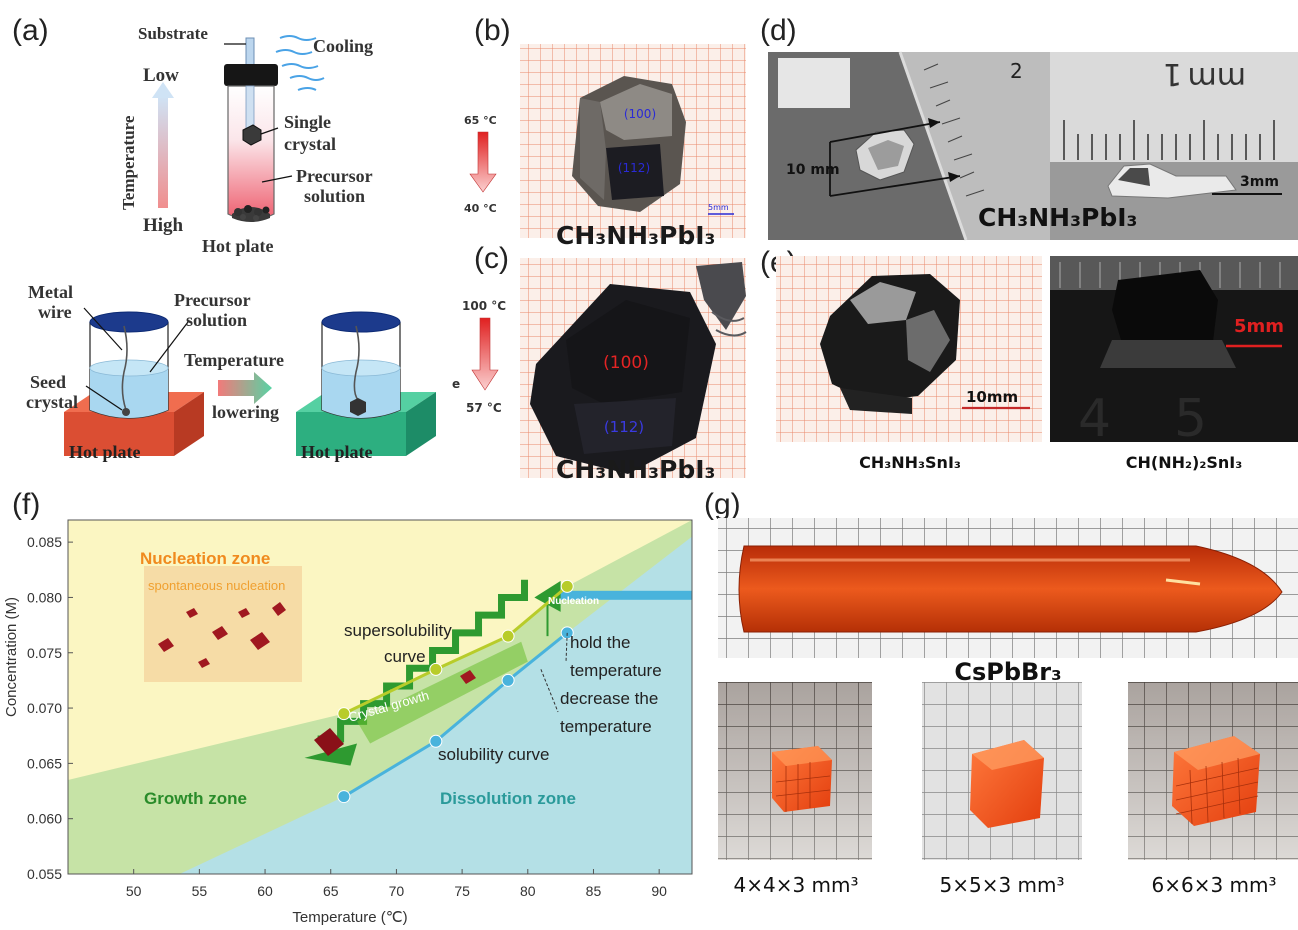 This screenshot has height=930, width=1298. What do you see at coordinates (1016, 71) in the screenshot?
I see `d-ruler-digit-left: 2` at bounding box center [1016, 71].